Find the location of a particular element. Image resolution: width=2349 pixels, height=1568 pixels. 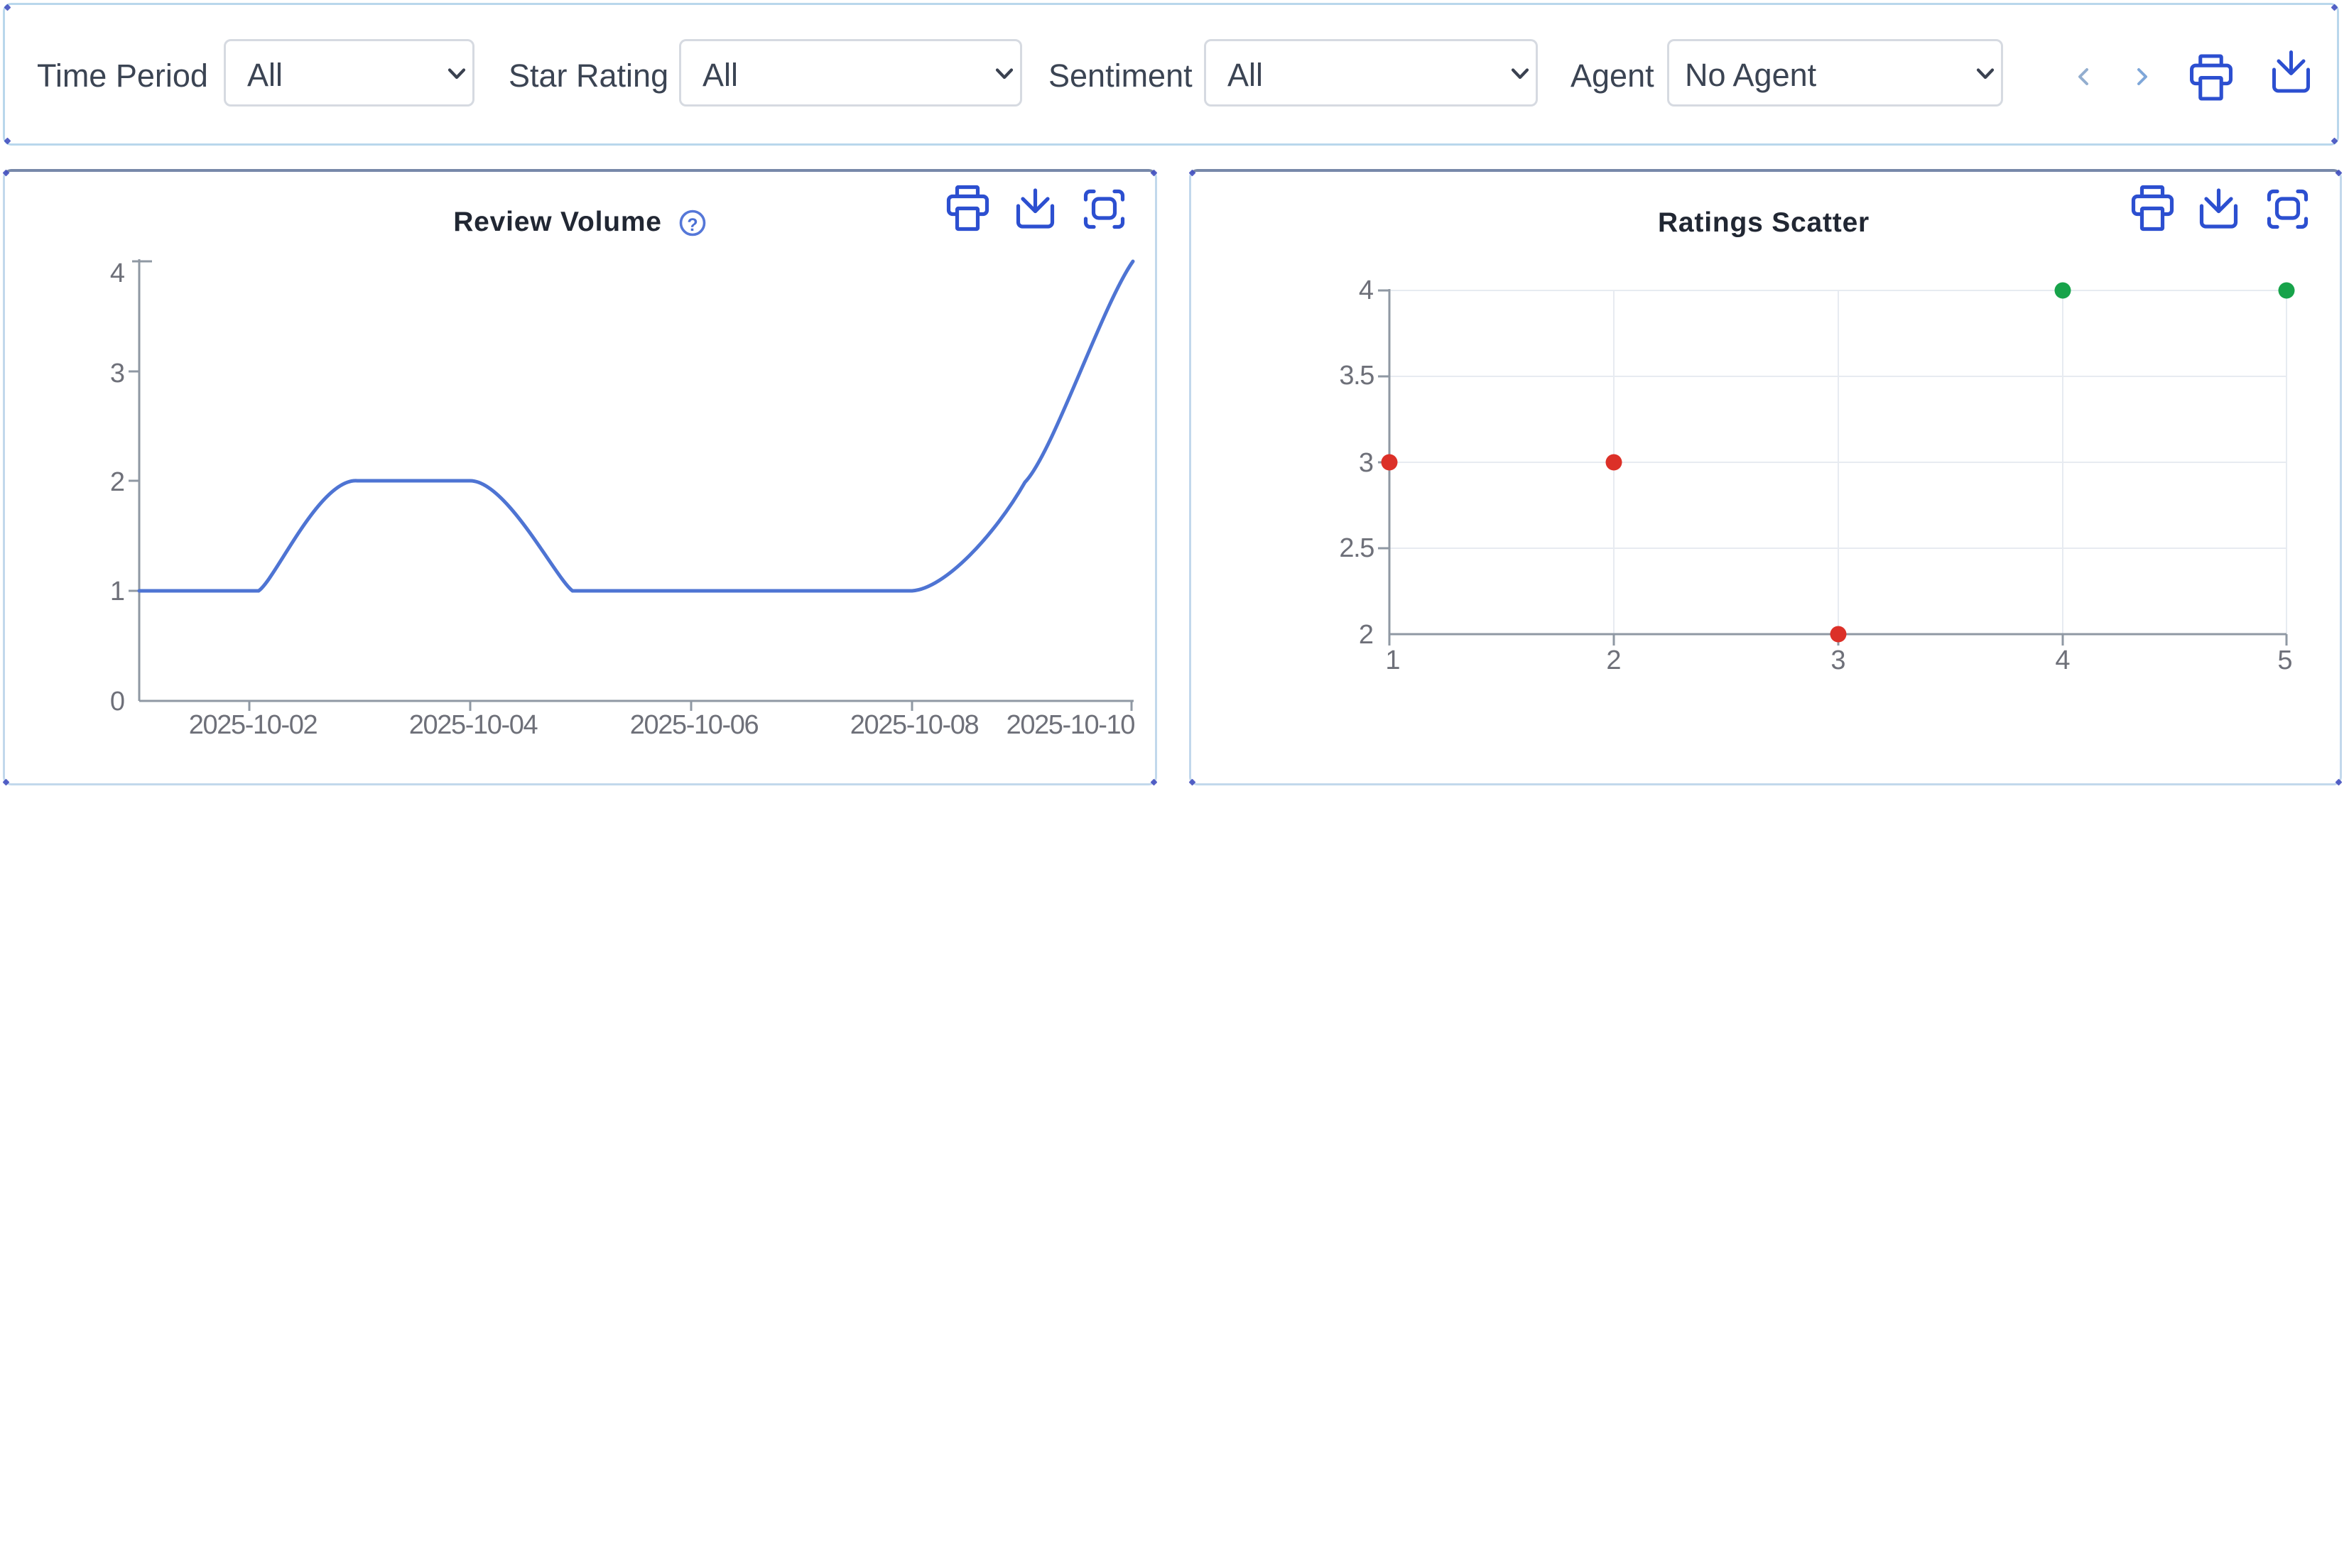

svg-text: 2025-10-06 is located at coordinates (694, 725).